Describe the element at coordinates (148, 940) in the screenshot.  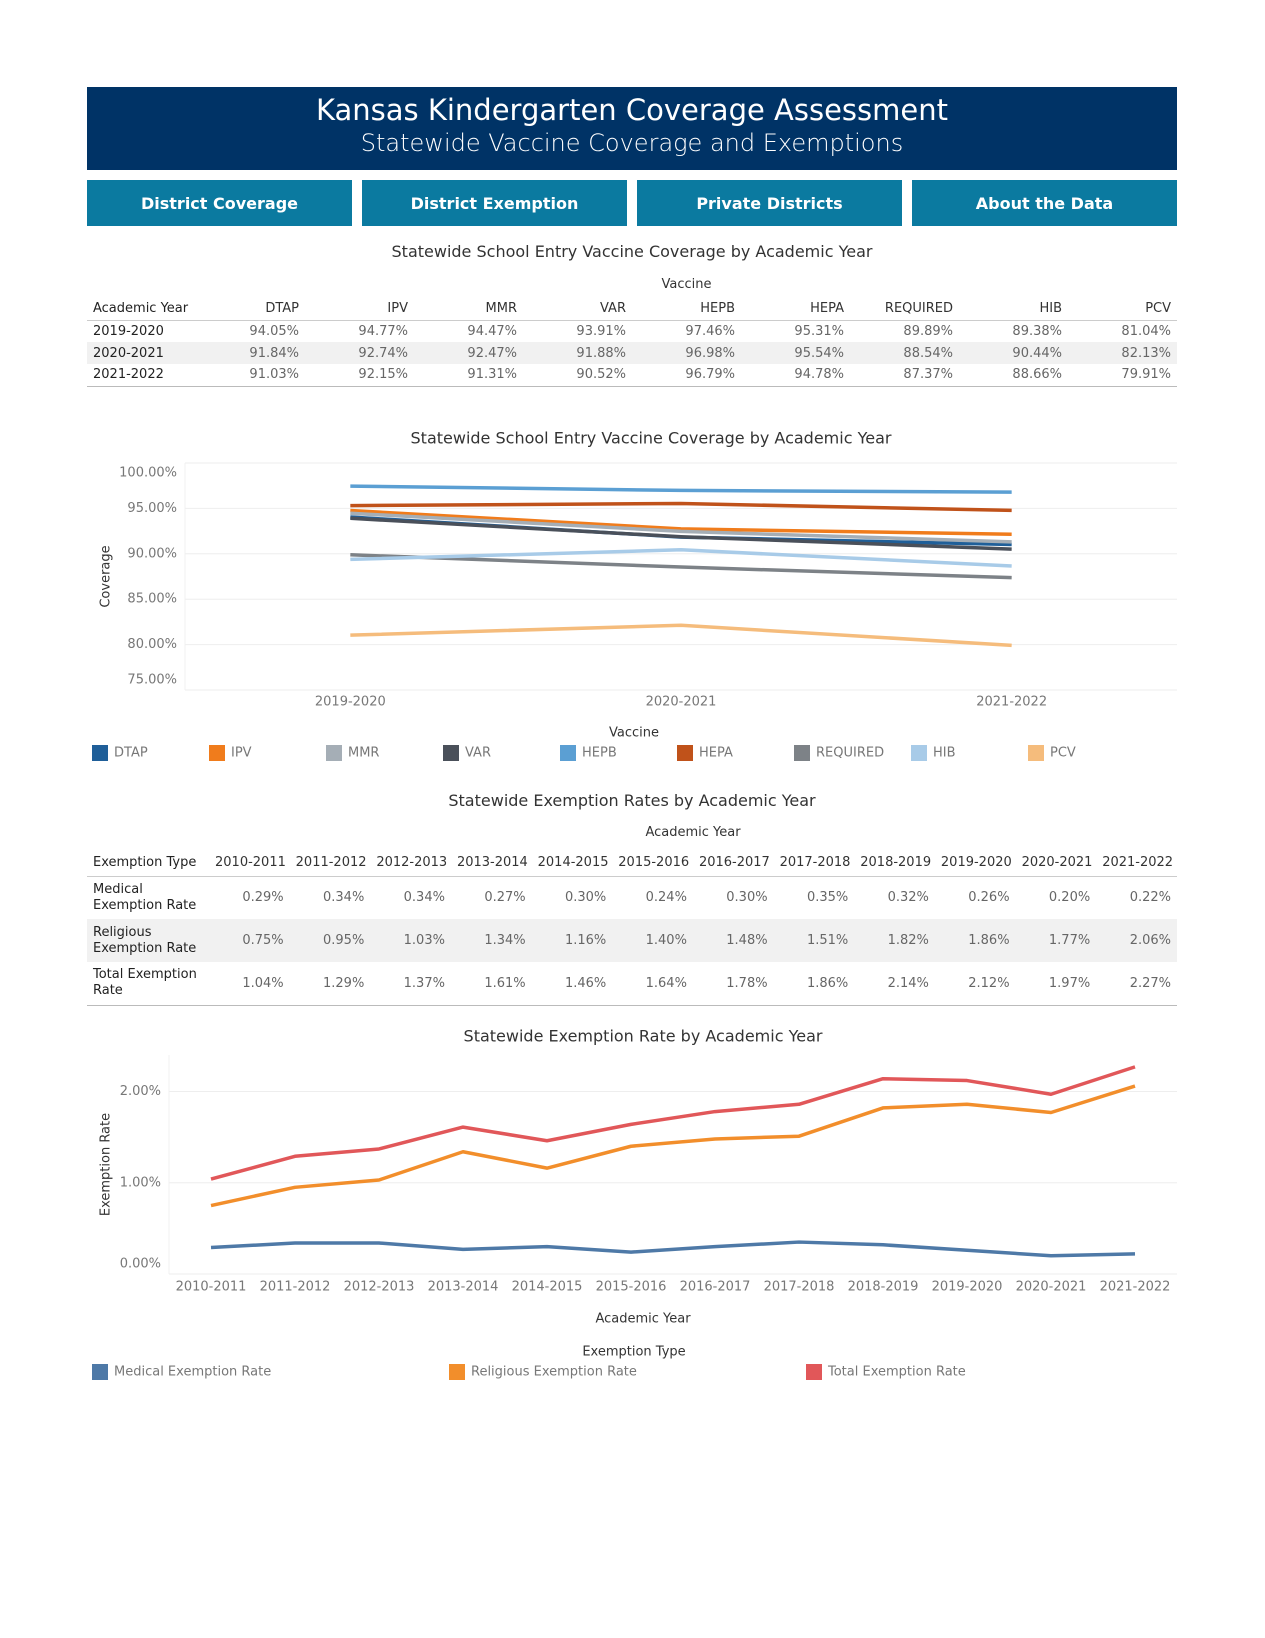
I see `table-cell: Religious Exemption Rate` at that location.